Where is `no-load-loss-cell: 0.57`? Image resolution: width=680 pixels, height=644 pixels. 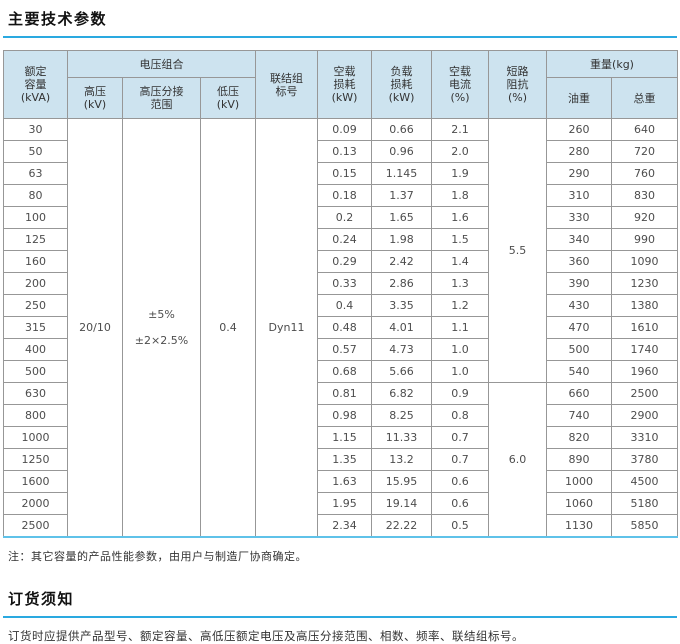
no-load-loss-cell: 0.57 is located at coordinates (344, 349).